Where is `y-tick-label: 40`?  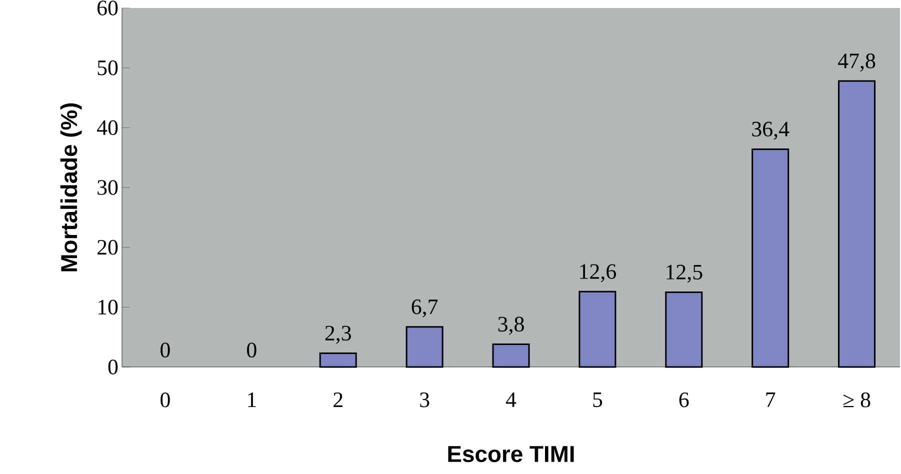
y-tick-label: 40 is located at coordinates (107, 128).